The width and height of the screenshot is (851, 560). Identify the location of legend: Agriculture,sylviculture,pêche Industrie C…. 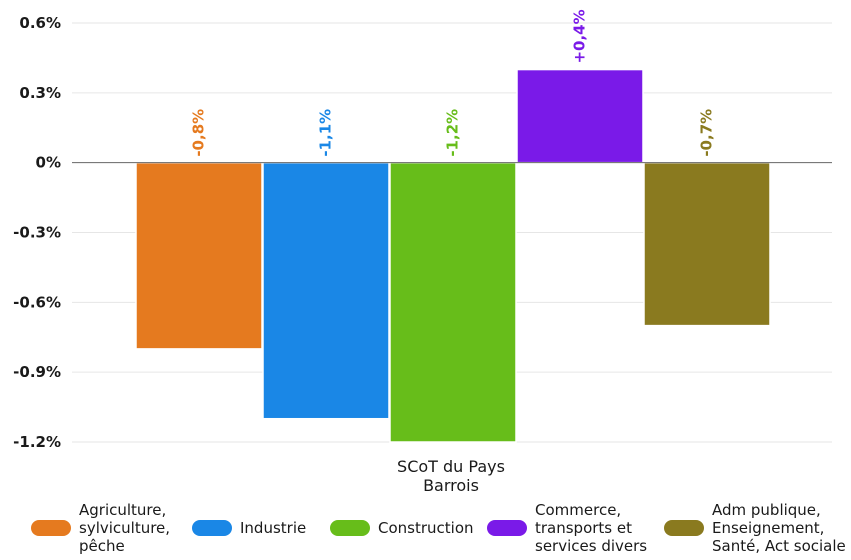
(438, 528).